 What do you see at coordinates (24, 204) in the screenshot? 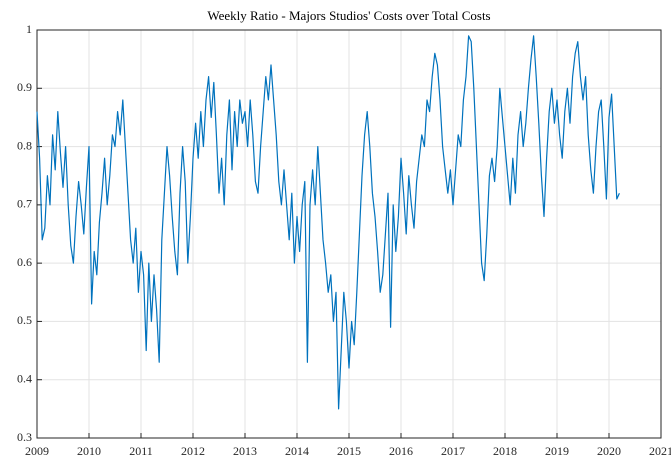
I see `y-tick-label: 0.7` at bounding box center [24, 204].